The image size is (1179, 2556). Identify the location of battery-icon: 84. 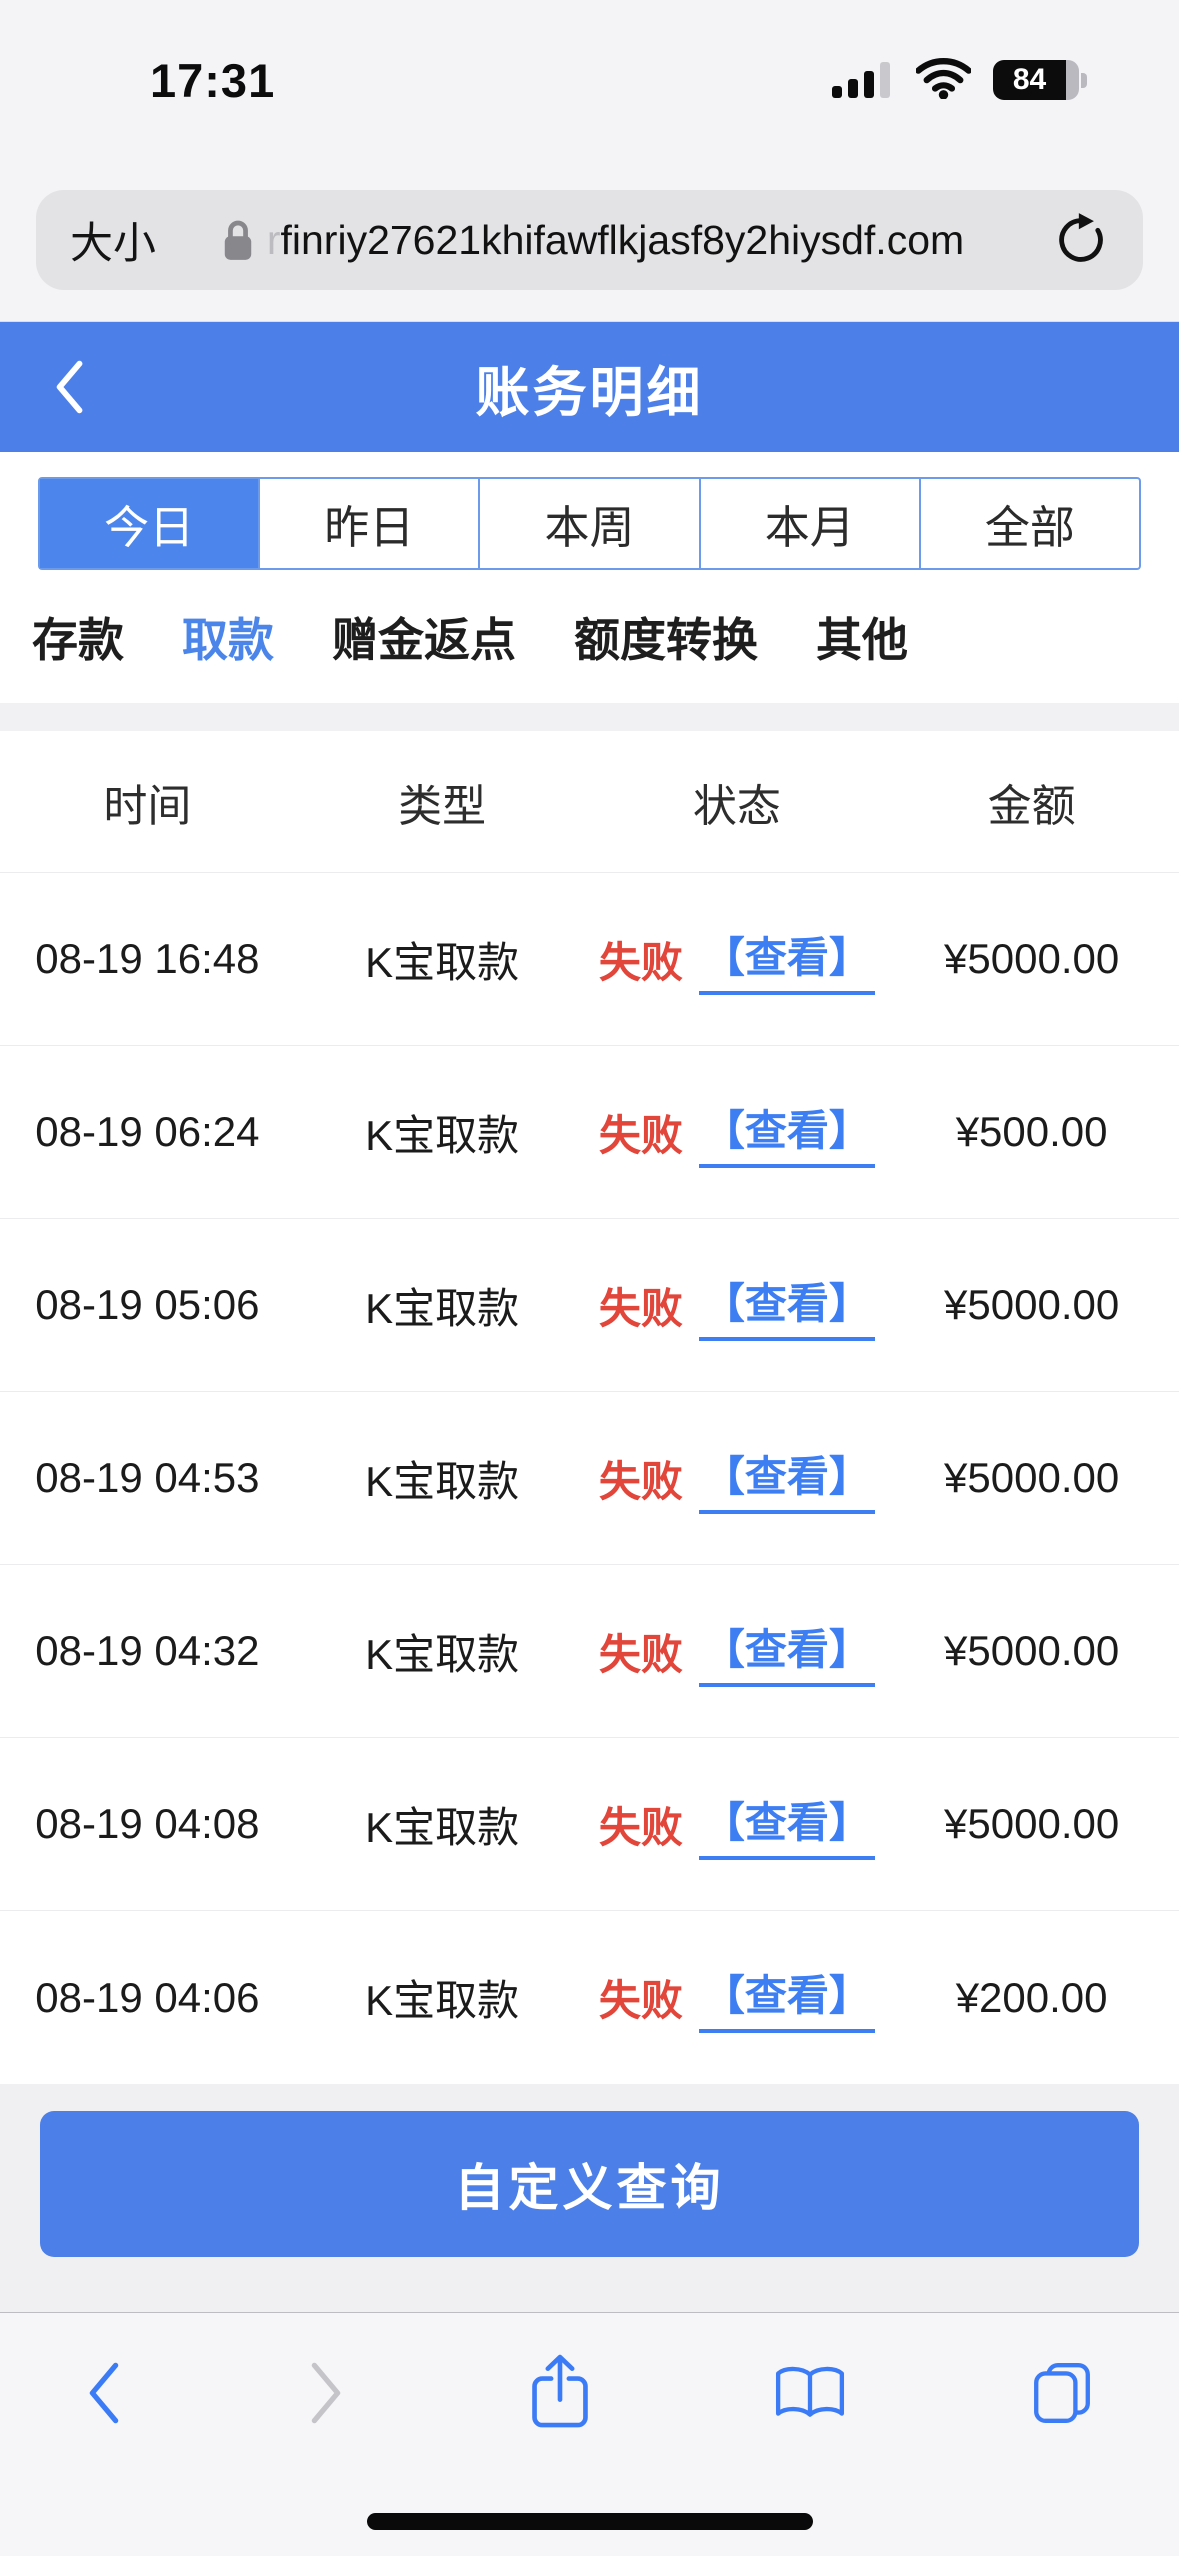
(1040, 80).